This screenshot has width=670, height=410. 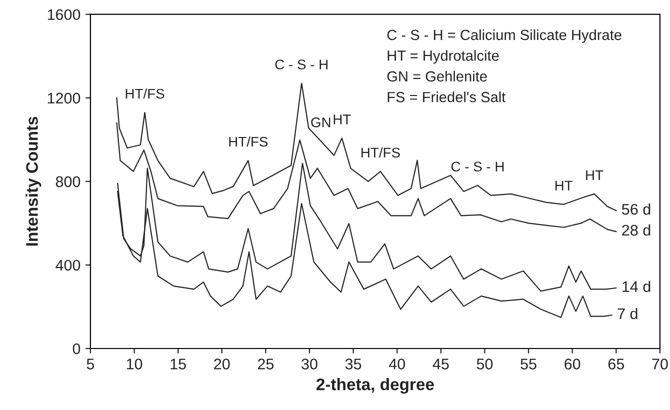 What do you see at coordinates (64, 14) in the screenshot?
I see `y-tick-label: 1600` at bounding box center [64, 14].